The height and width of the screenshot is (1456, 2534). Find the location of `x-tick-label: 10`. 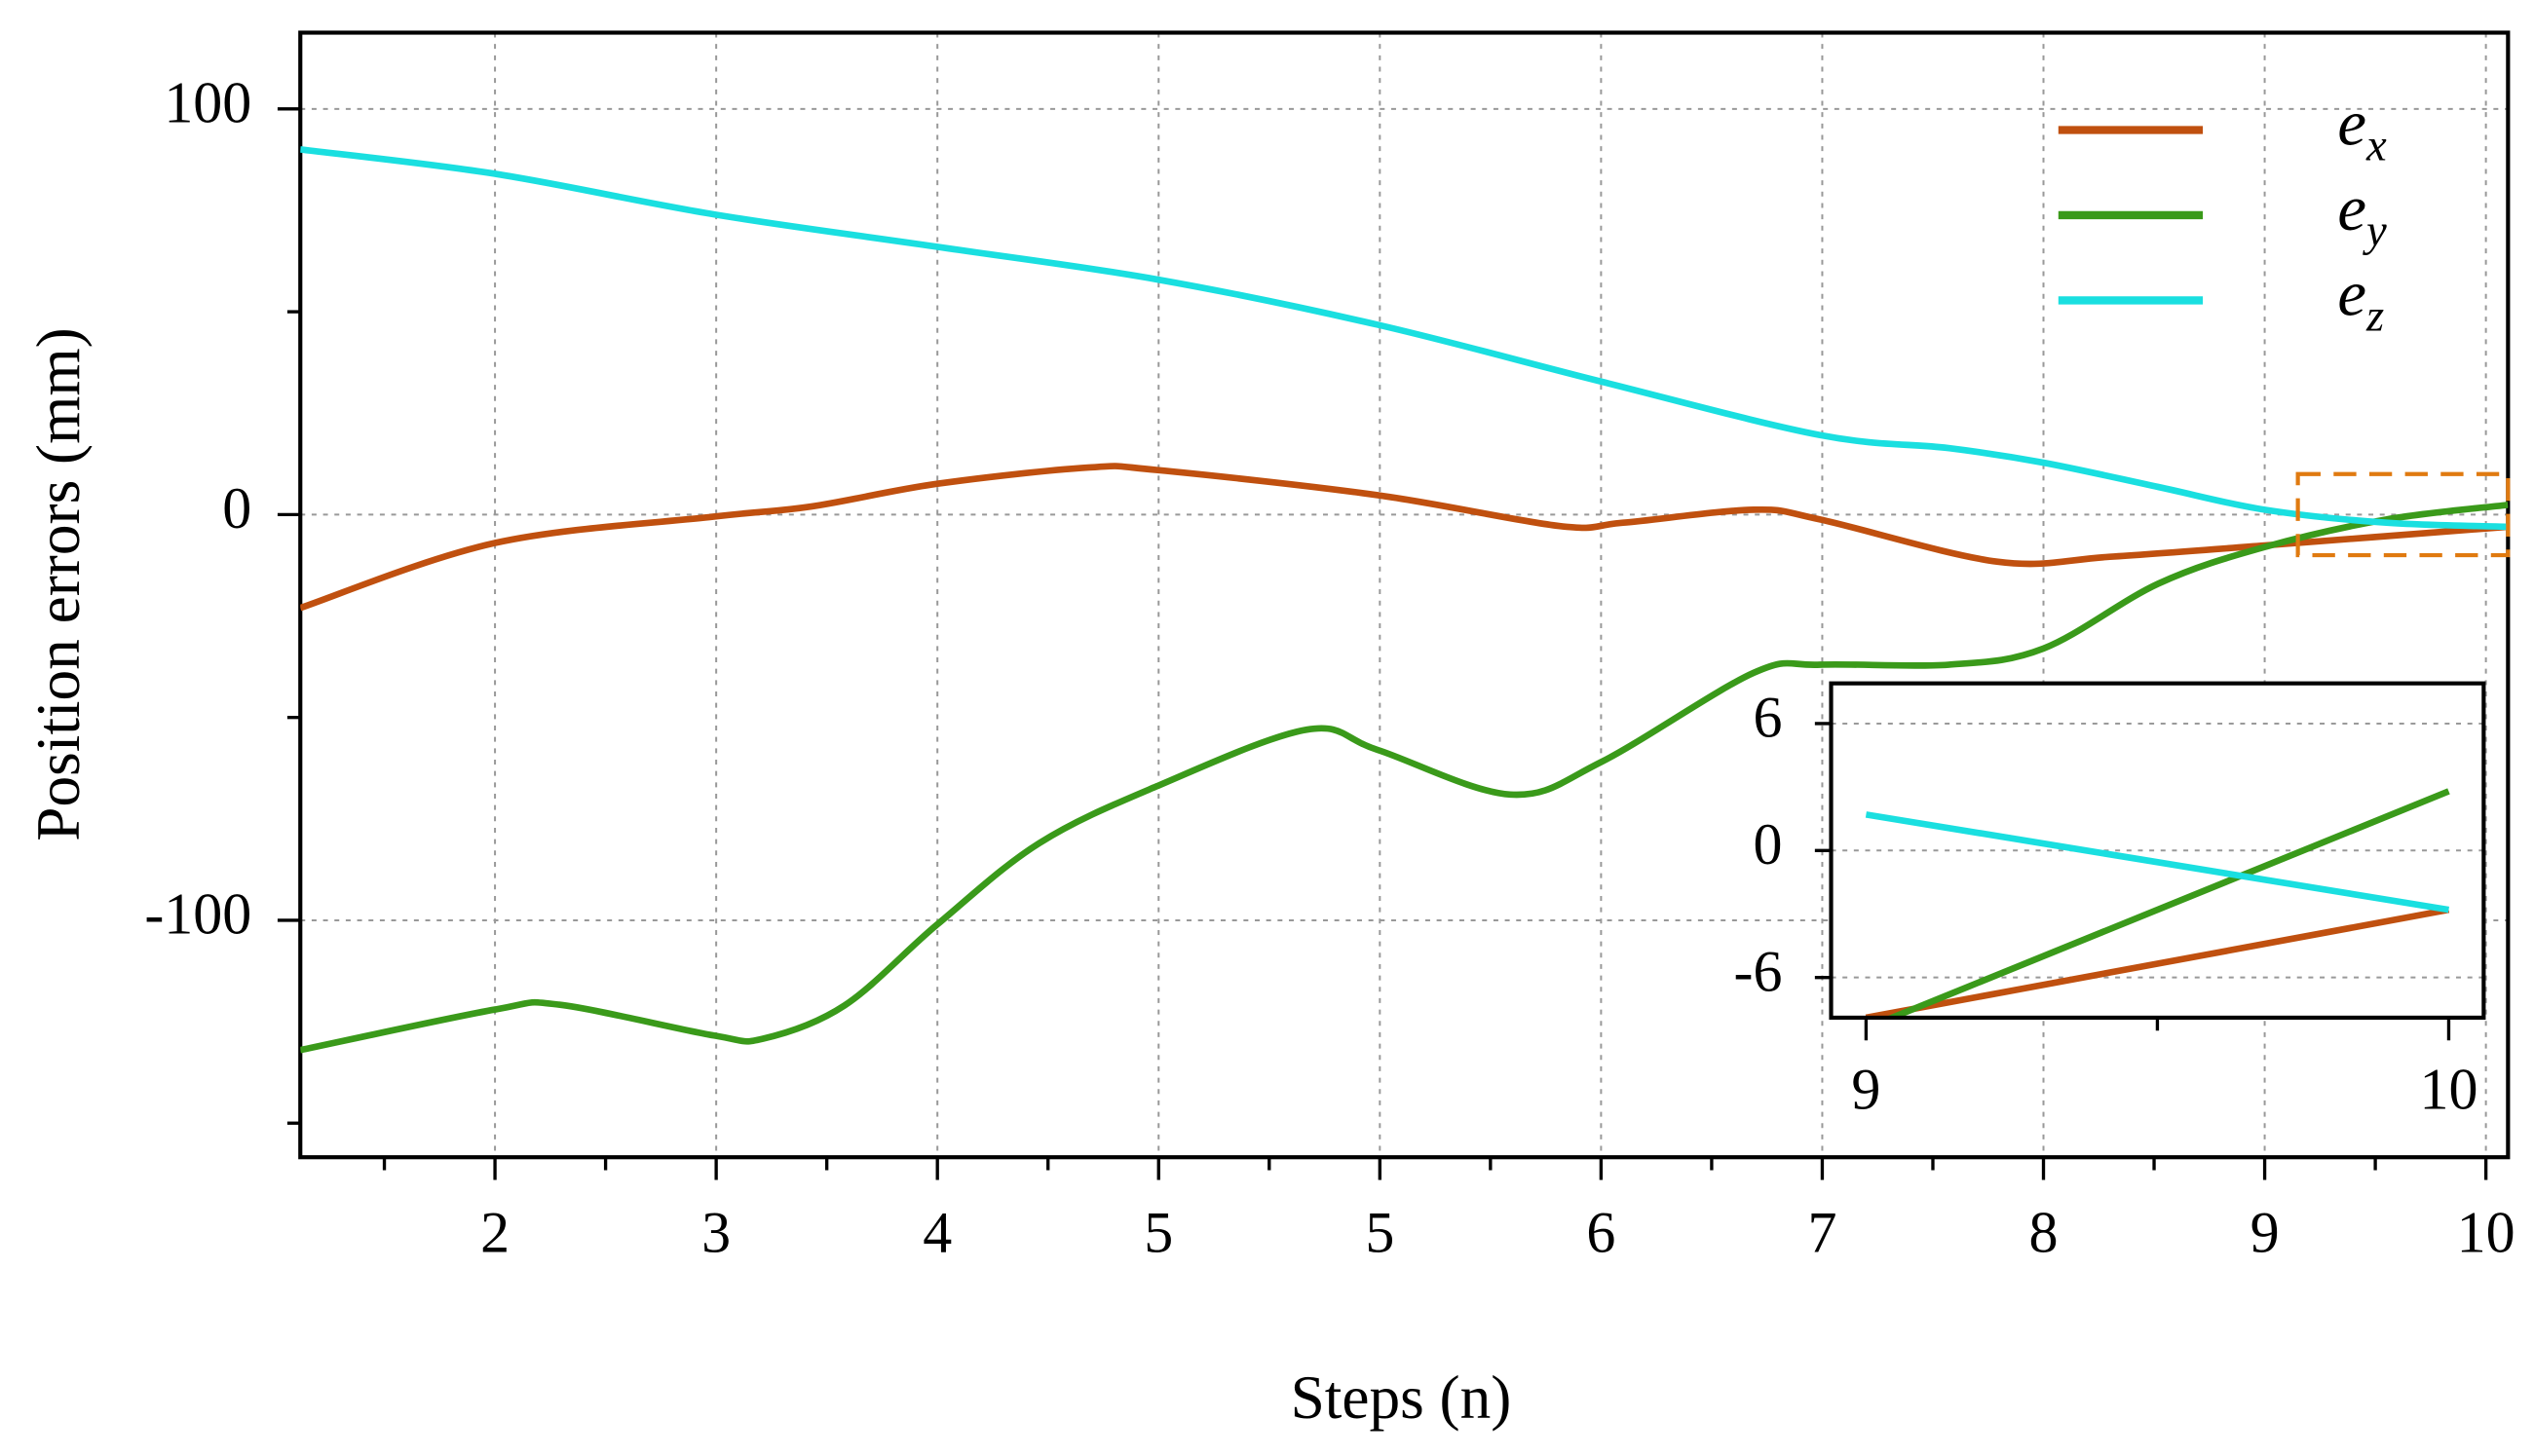

x-tick-label: 10 is located at coordinates (2486, 1232).